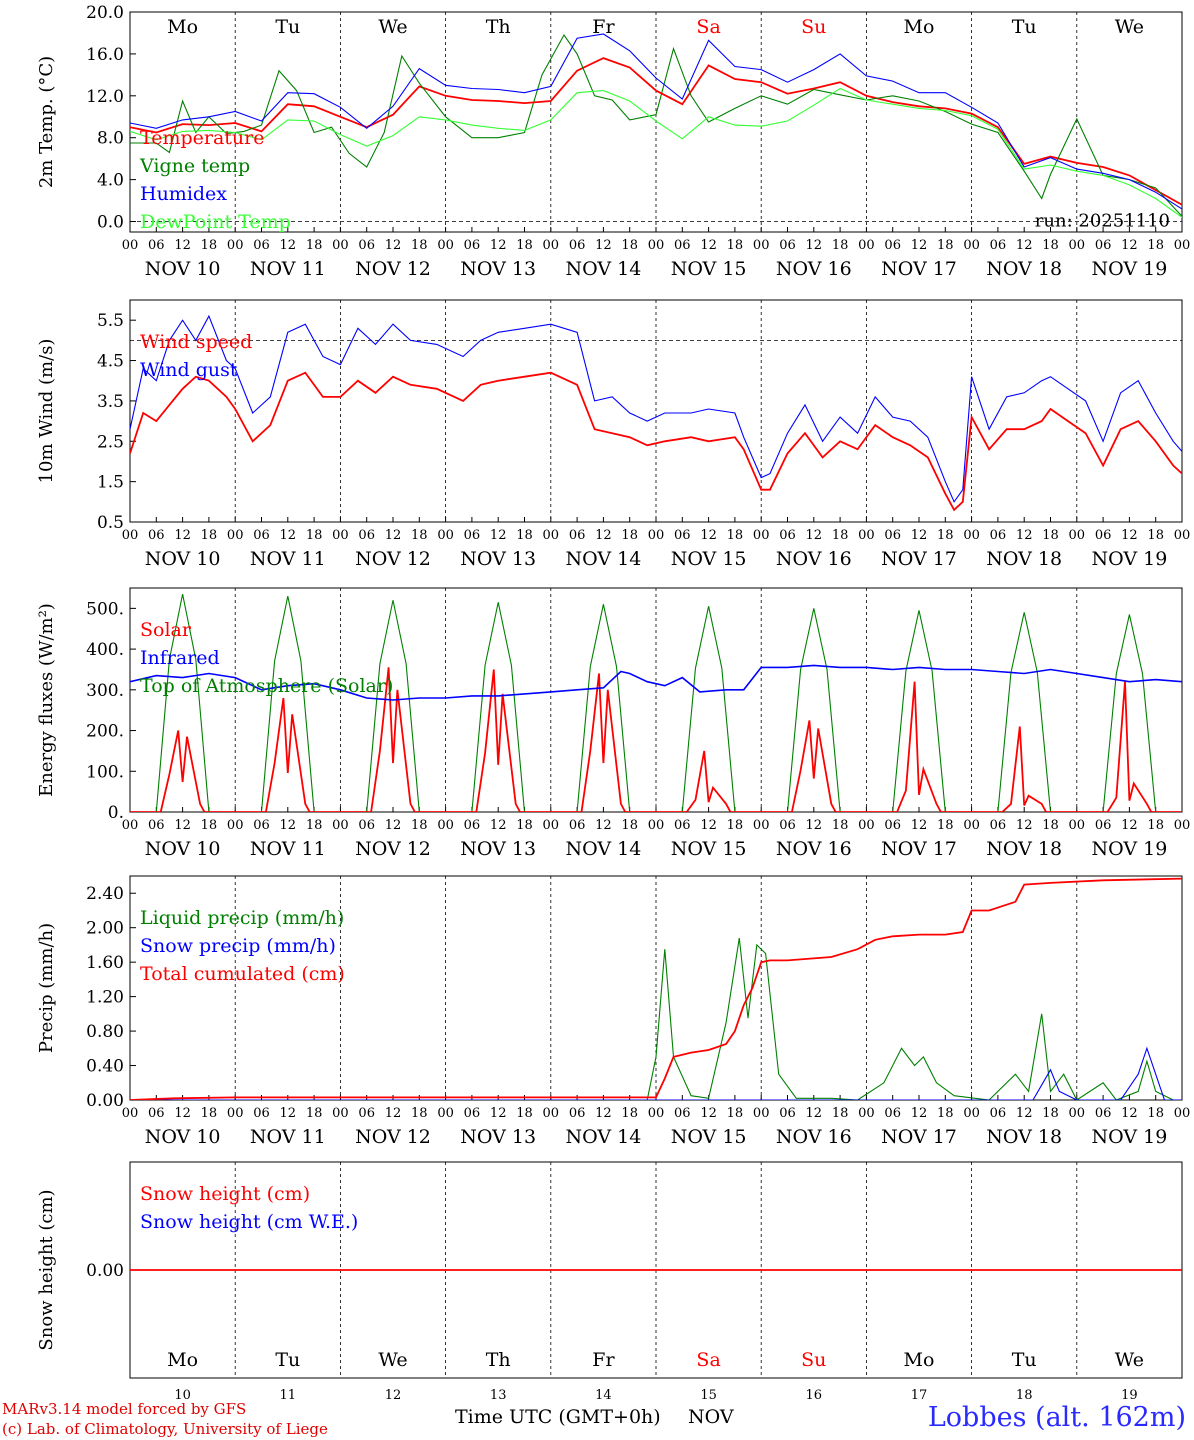  I want to click on weekday-label: Tu, so click(287, 1360).